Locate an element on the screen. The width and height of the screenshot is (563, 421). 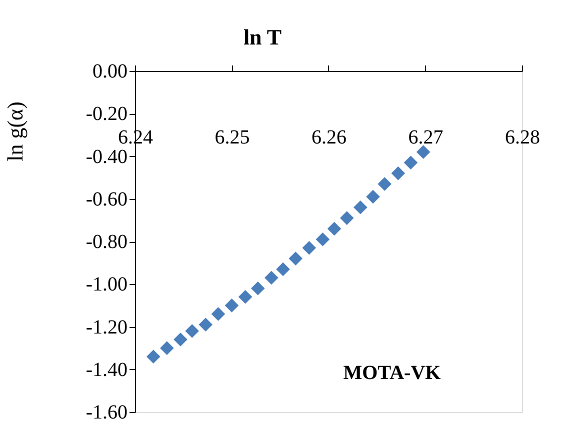
x-tick-label: 6.25 is located at coordinates (232, 137).